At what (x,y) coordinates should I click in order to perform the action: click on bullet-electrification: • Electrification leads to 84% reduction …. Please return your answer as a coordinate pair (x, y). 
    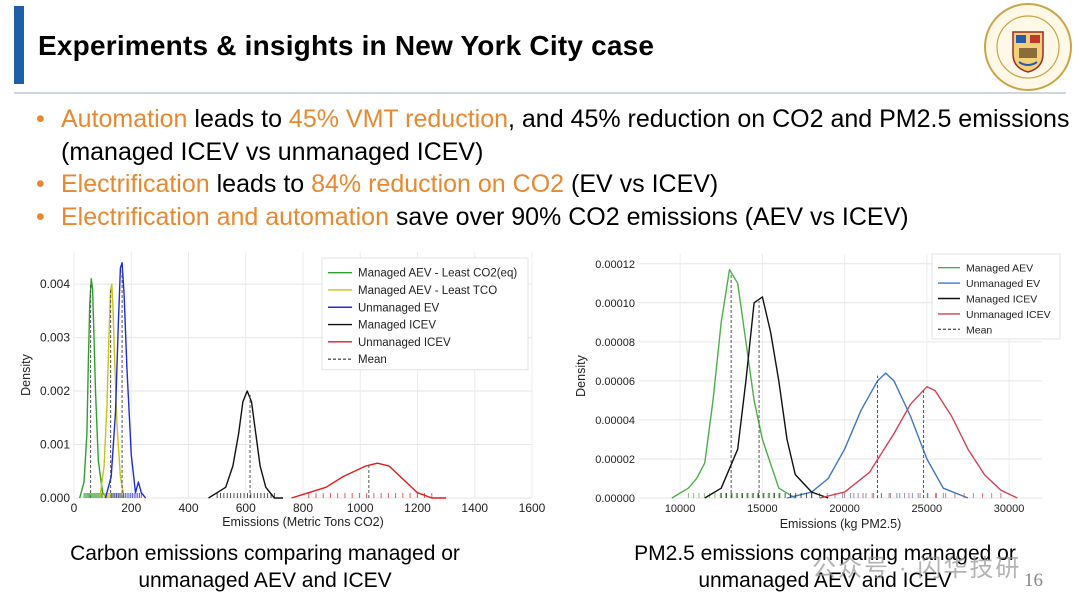
    Looking at the image, I should click on (556, 184).